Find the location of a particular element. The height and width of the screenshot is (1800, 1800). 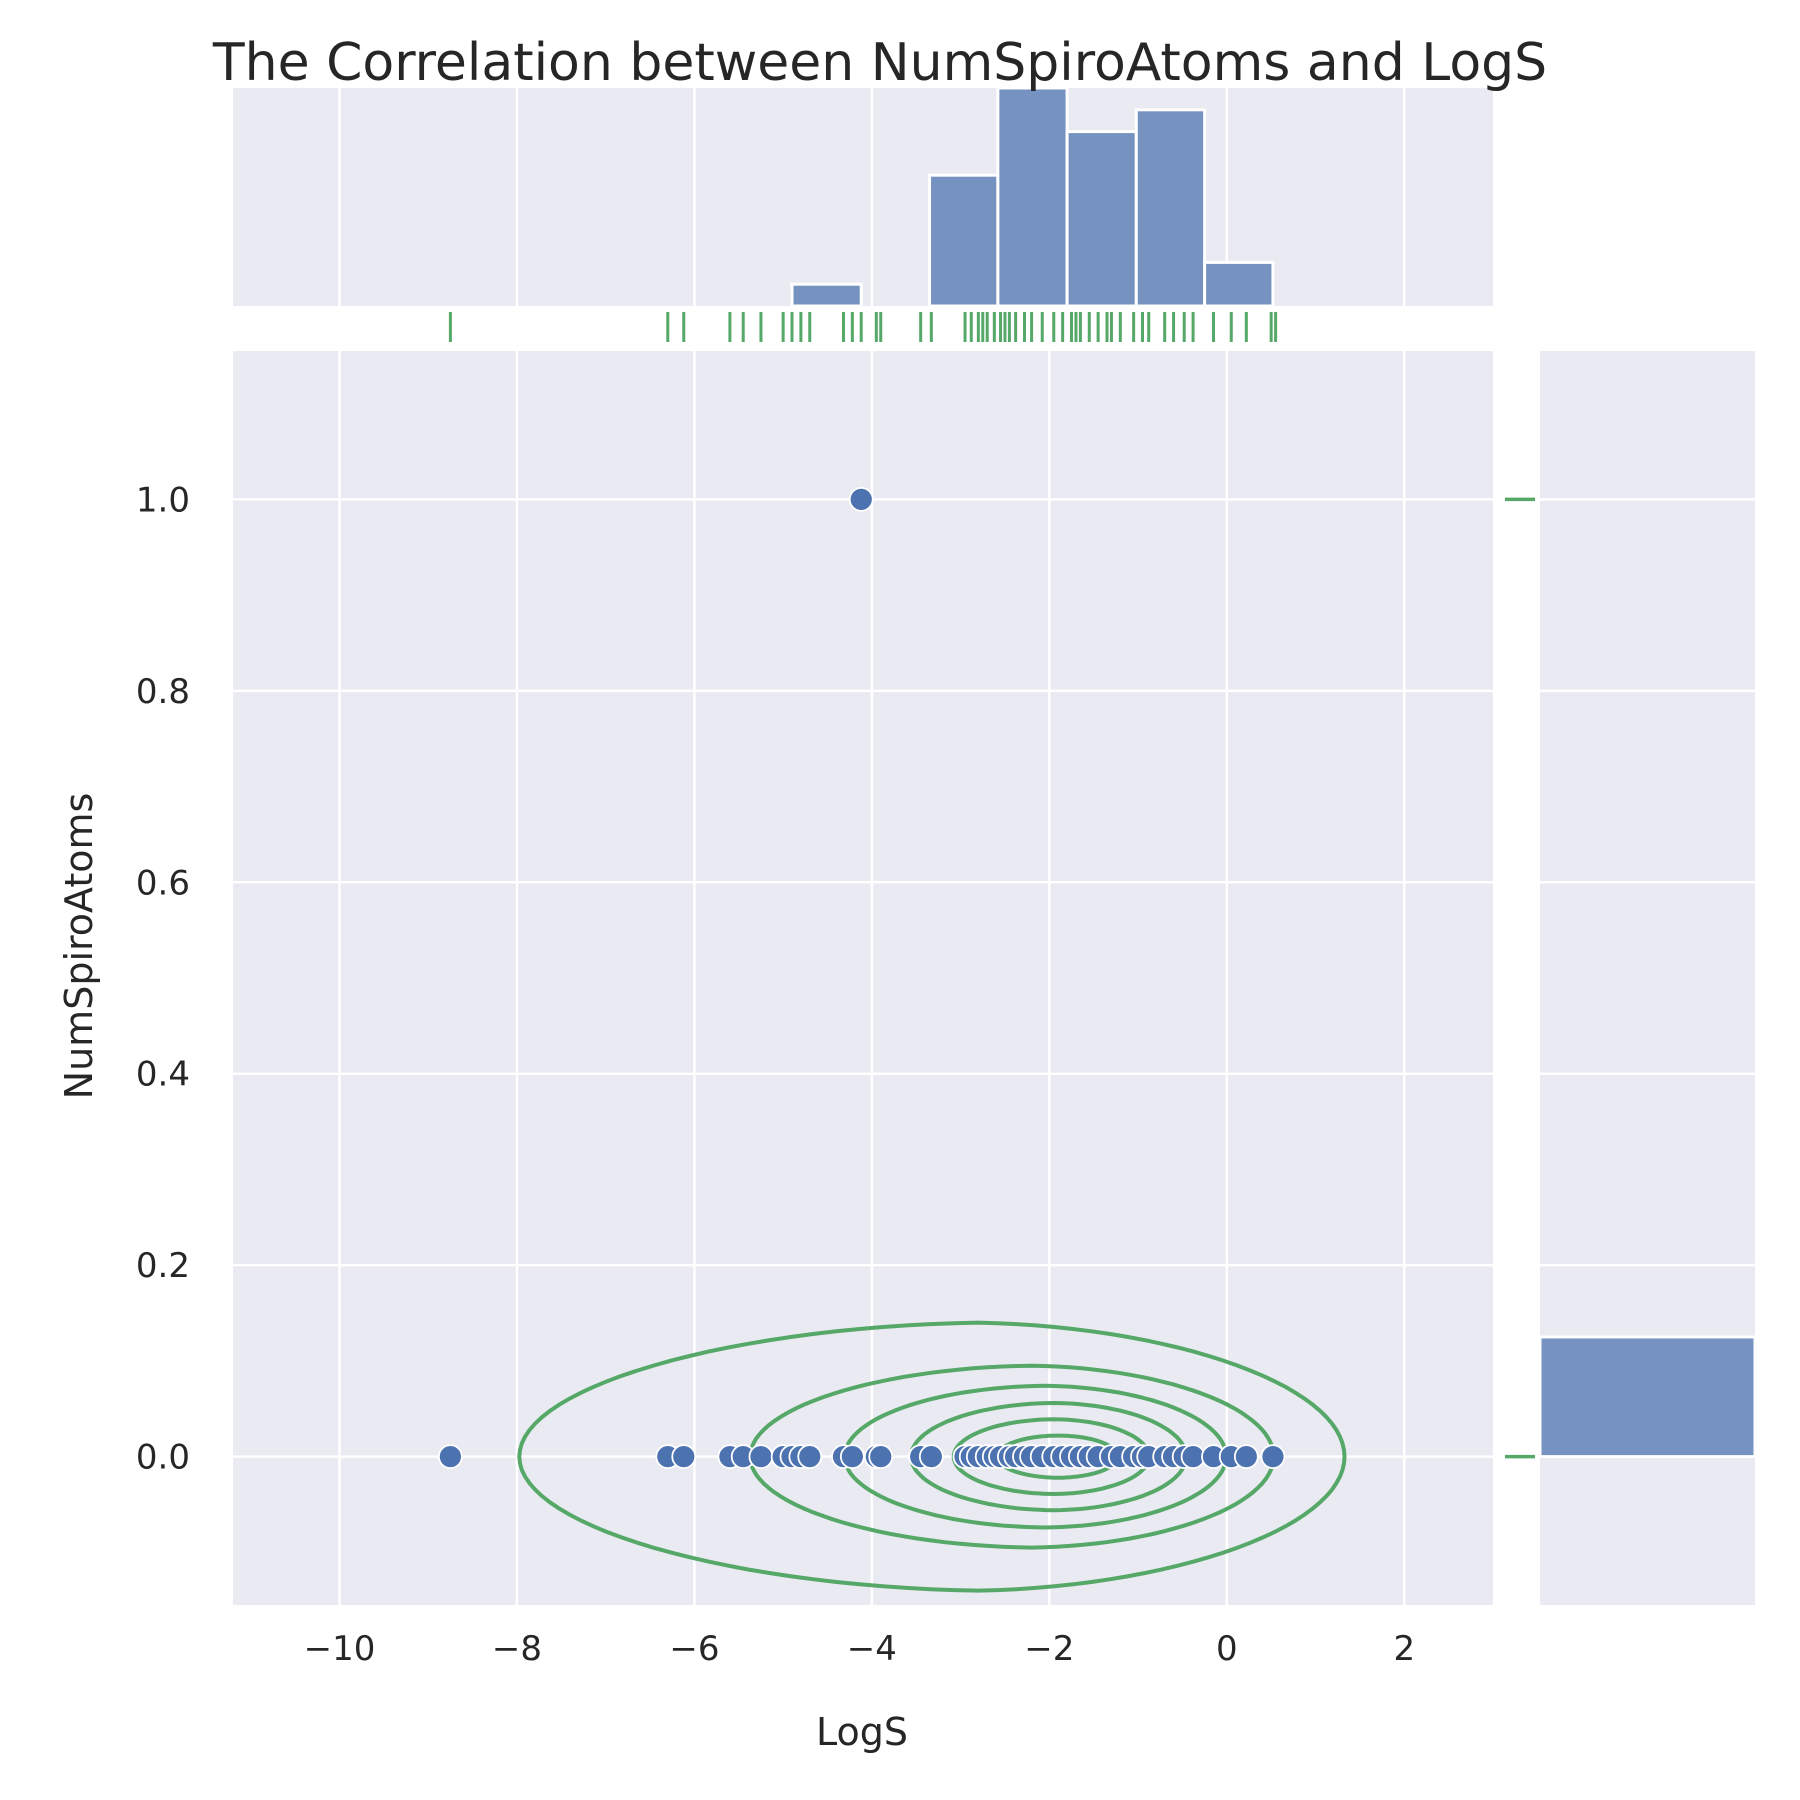

x-tick-label: −6 is located at coordinates (694, 1649).